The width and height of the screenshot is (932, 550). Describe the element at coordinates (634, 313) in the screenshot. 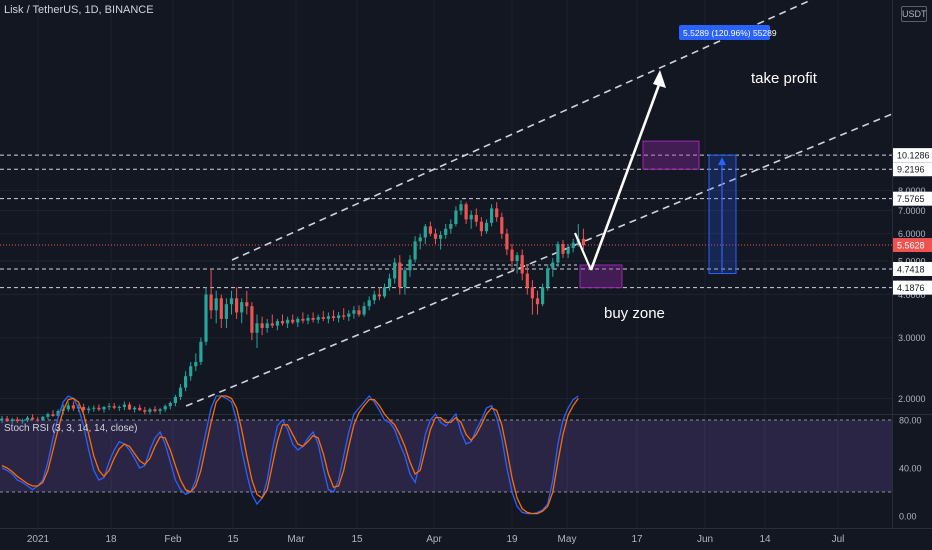

I see `buy-zone-label: buy zone` at that location.